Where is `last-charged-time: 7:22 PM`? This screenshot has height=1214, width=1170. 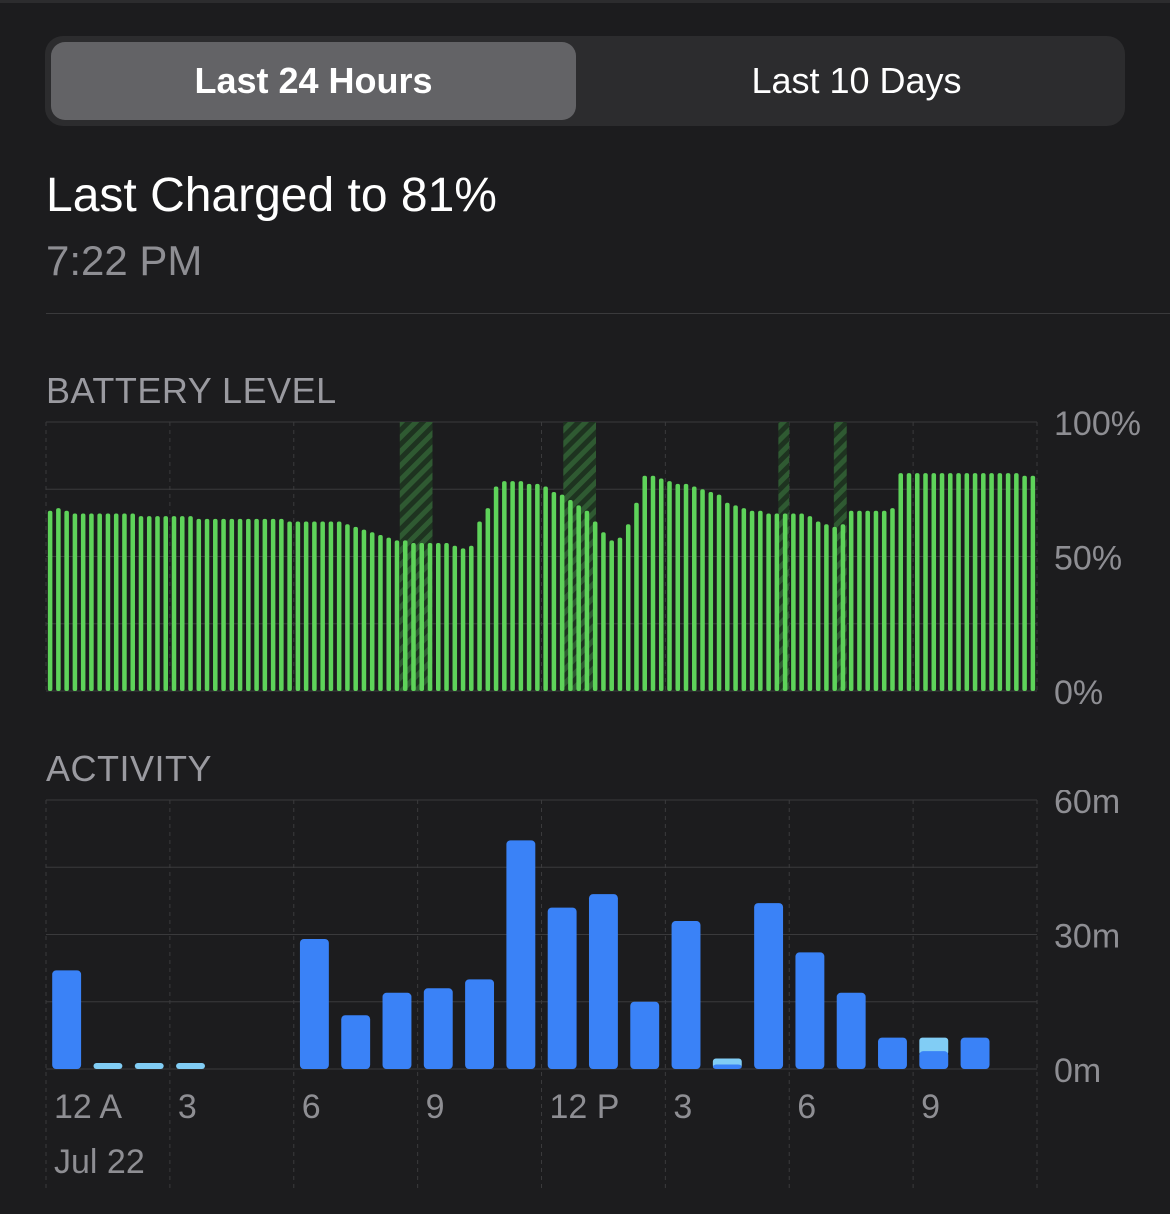 last-charged-time: 7:22 PM is located at coordinates (124, 260).